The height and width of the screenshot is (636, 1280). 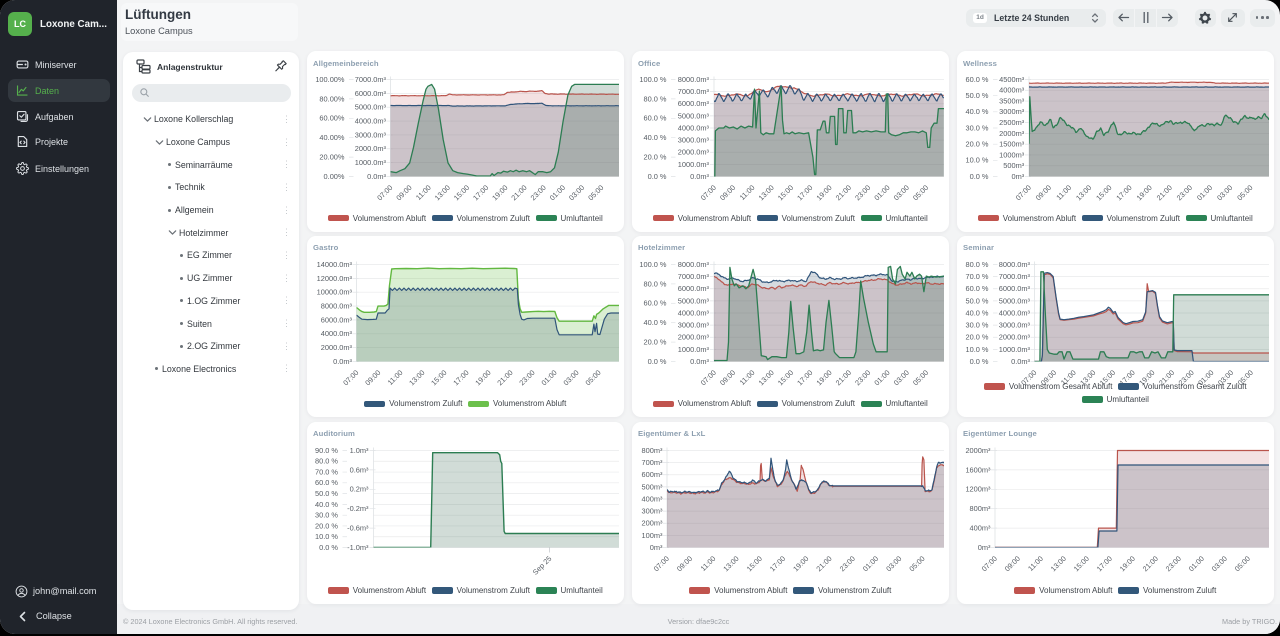 What do you see at coordinates (325, 504) in the screenshot?
I see `svg-text: 40.0 %` at bounding box center [325, 504].